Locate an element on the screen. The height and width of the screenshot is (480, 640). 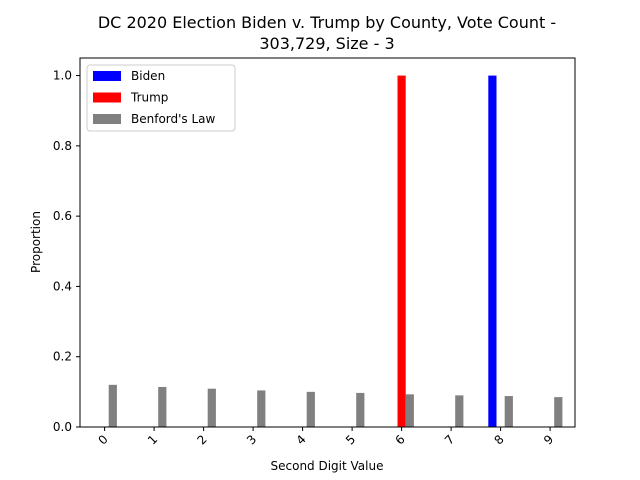
y-tick-label: 1.0 is located at coordinates (62, 76).